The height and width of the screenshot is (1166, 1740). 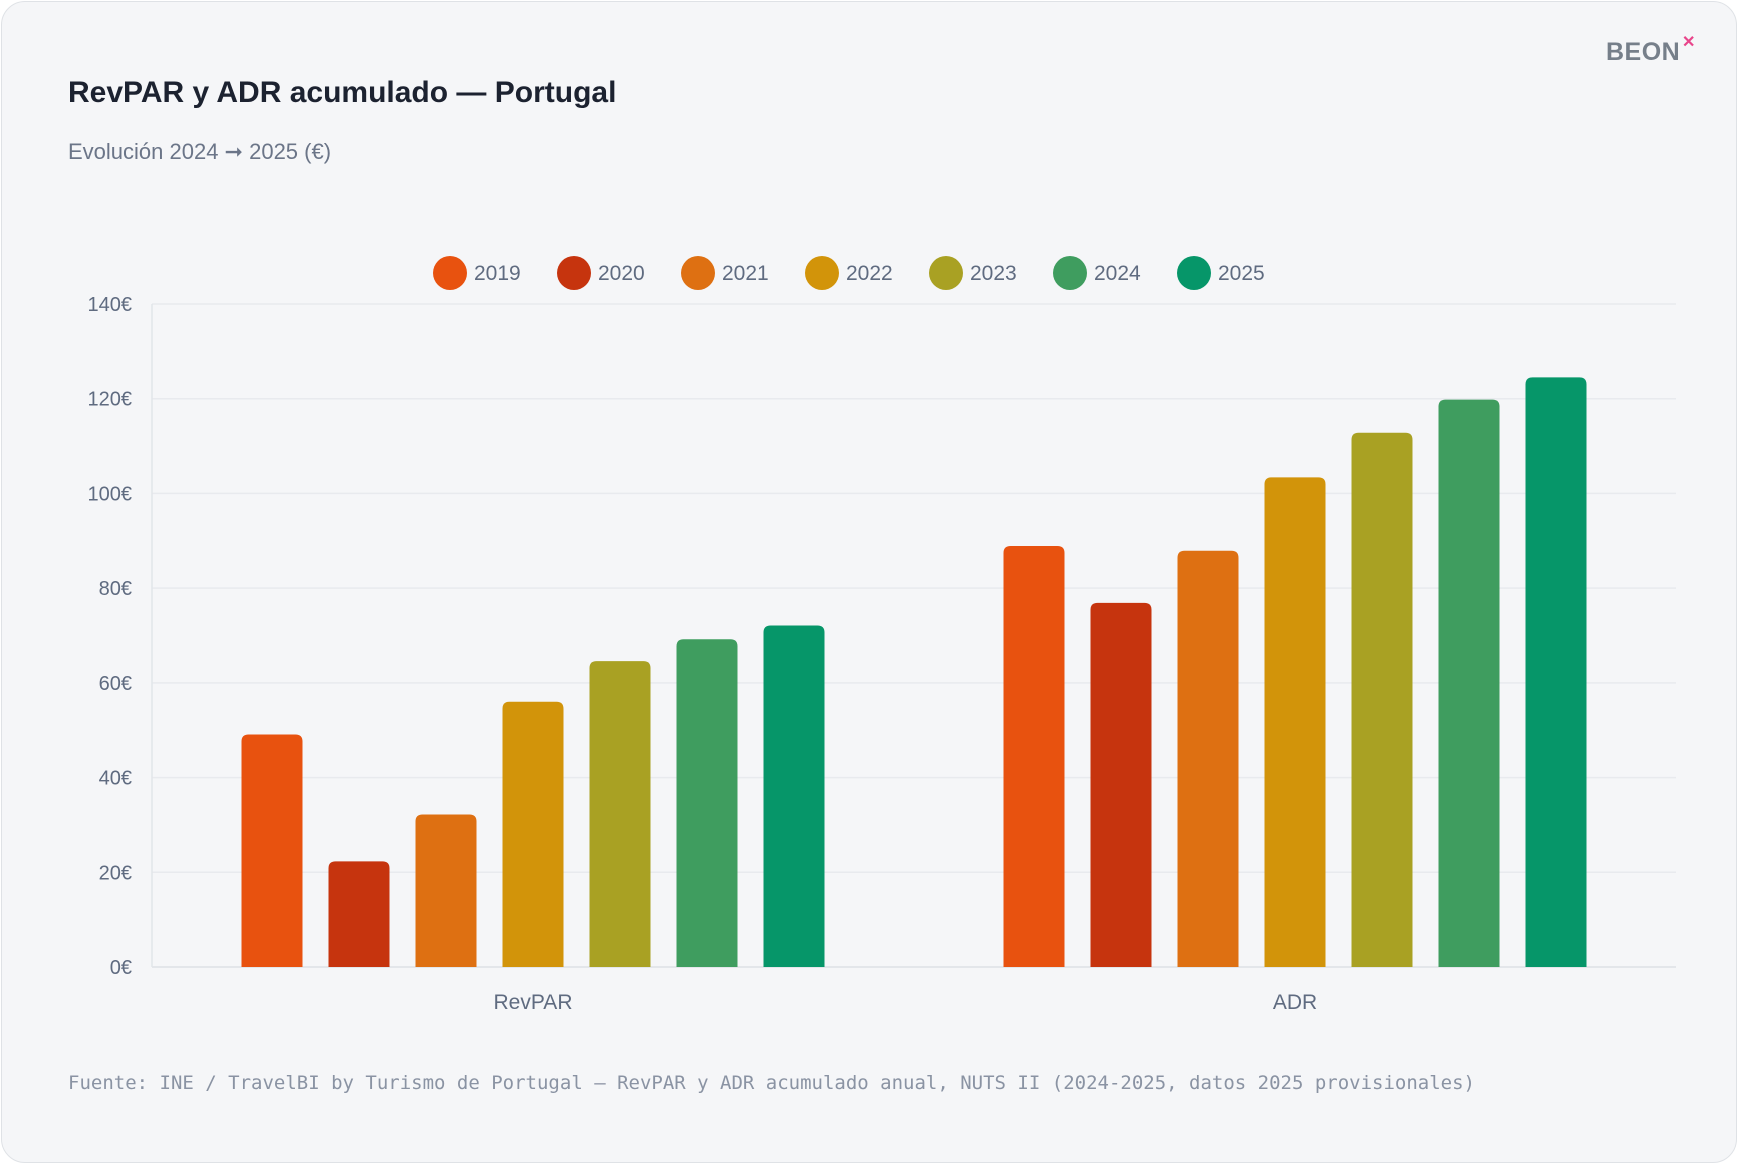 What do you see at coordinates (707, 803) in the screenshot?
I see `bar-revpar-2024` at bounding box center [707, 803].